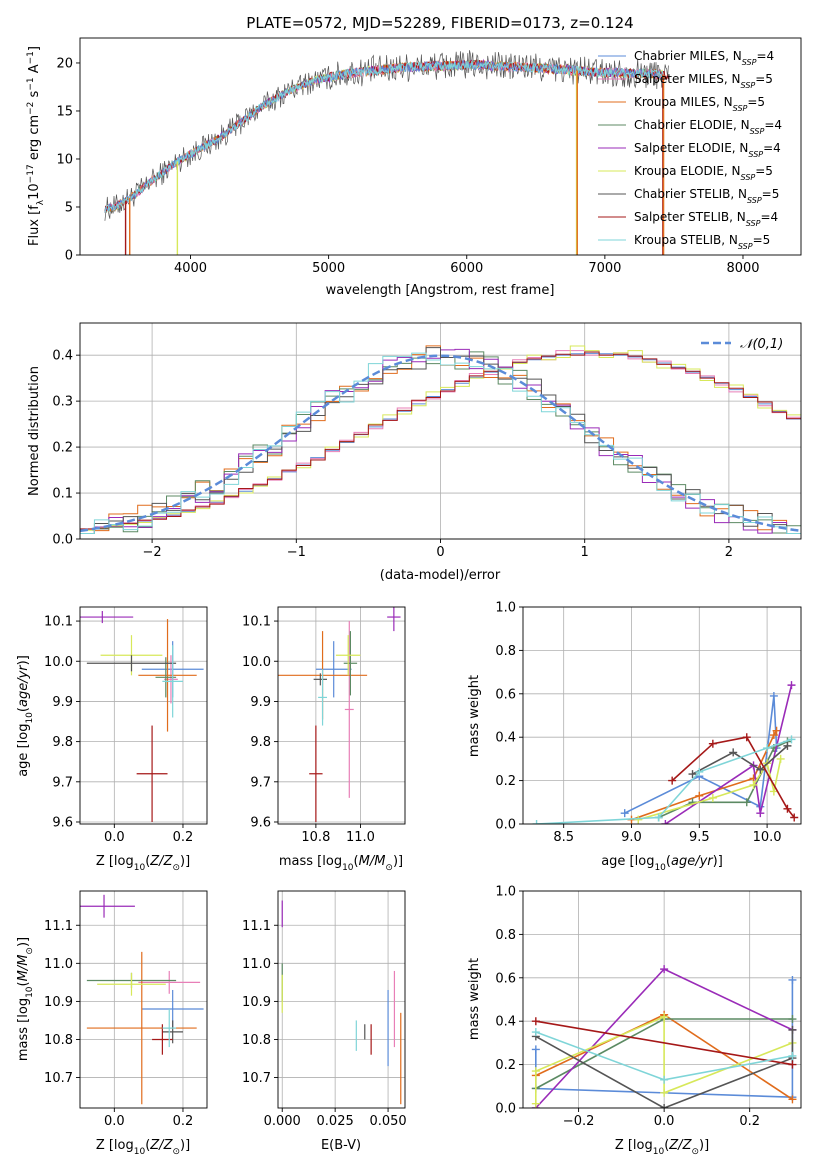 This screenshot has width=819, height=1170. What do you see at coordinates (761, 344) in the screenshot?
I see `legend-label: 𝒩(0,1)` at bounding box center [761, 344].